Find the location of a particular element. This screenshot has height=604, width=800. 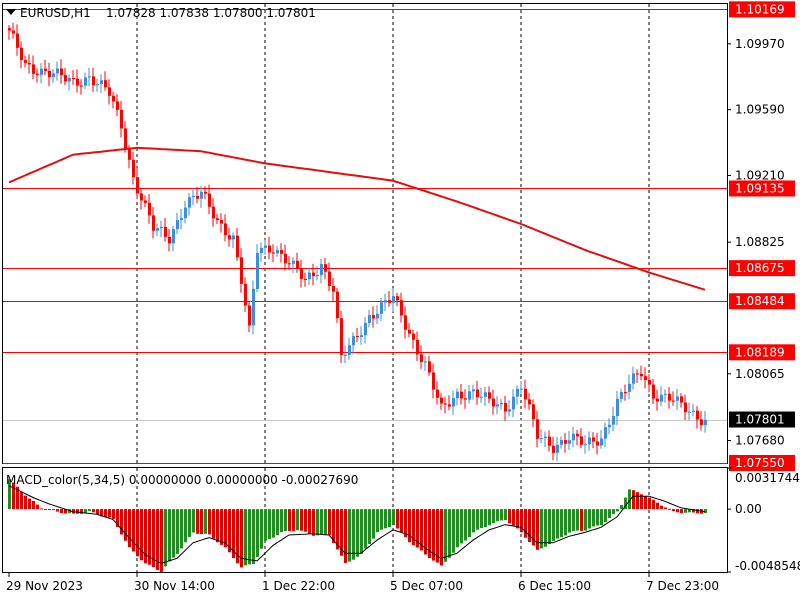

current-price-tag is located at coordinates (762, 419).